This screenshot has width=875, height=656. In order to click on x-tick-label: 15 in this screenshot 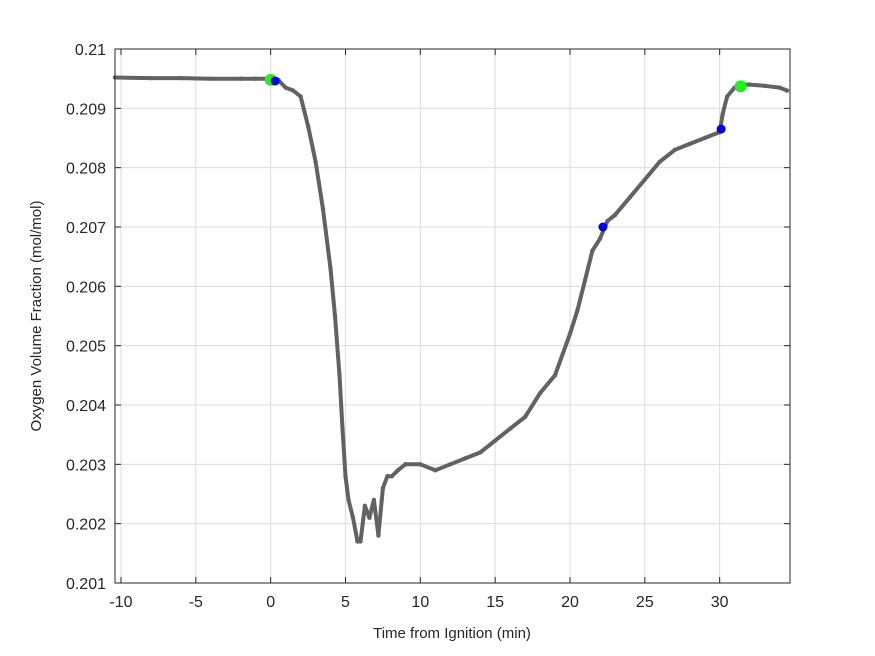, I will do `click(495, 602)`.